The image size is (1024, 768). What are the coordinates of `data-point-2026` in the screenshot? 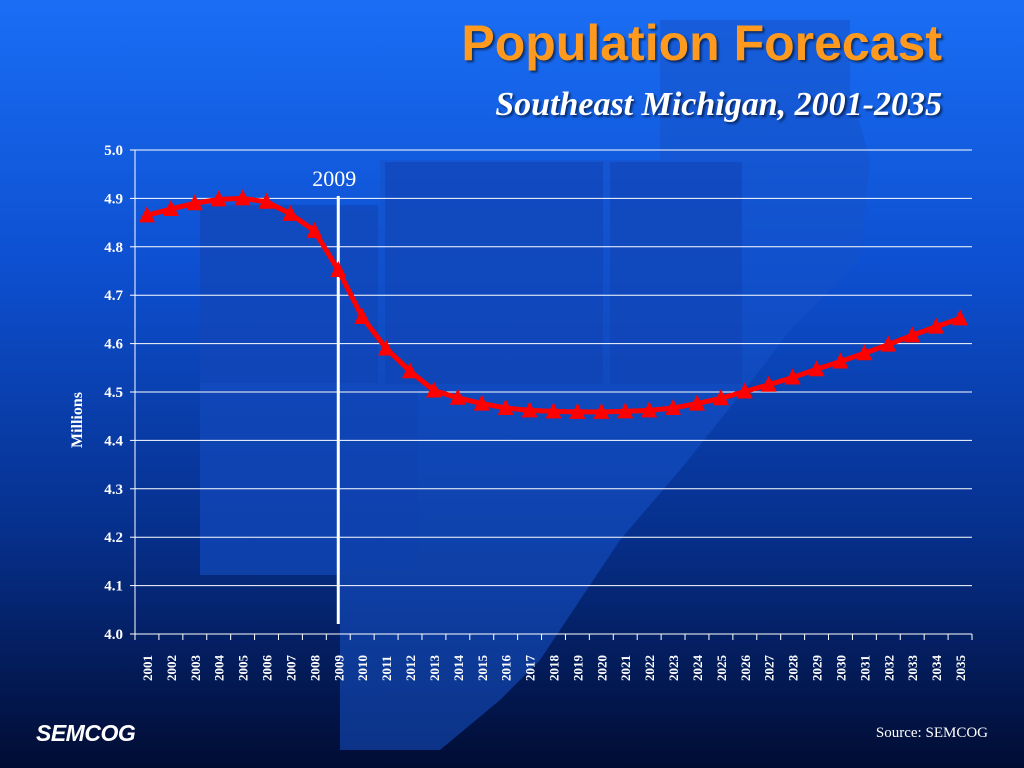 It's located at (744, 390).